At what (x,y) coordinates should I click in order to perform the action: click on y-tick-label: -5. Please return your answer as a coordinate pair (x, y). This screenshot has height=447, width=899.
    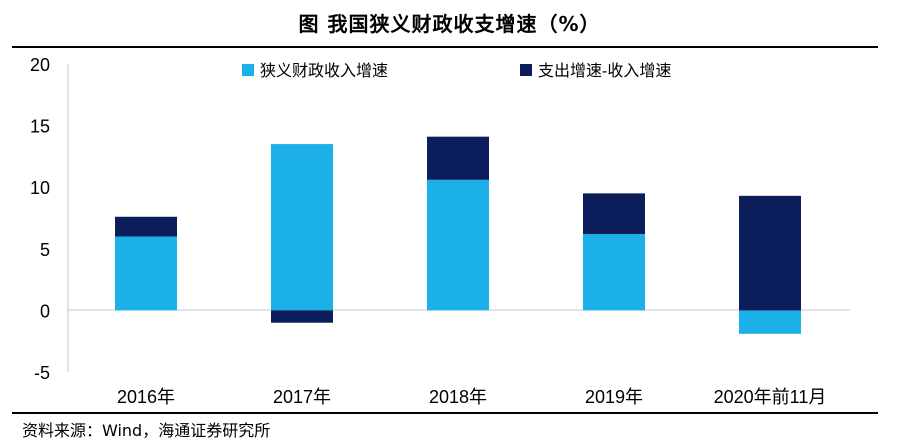
    Looking at the image, I should click on (42, 373).